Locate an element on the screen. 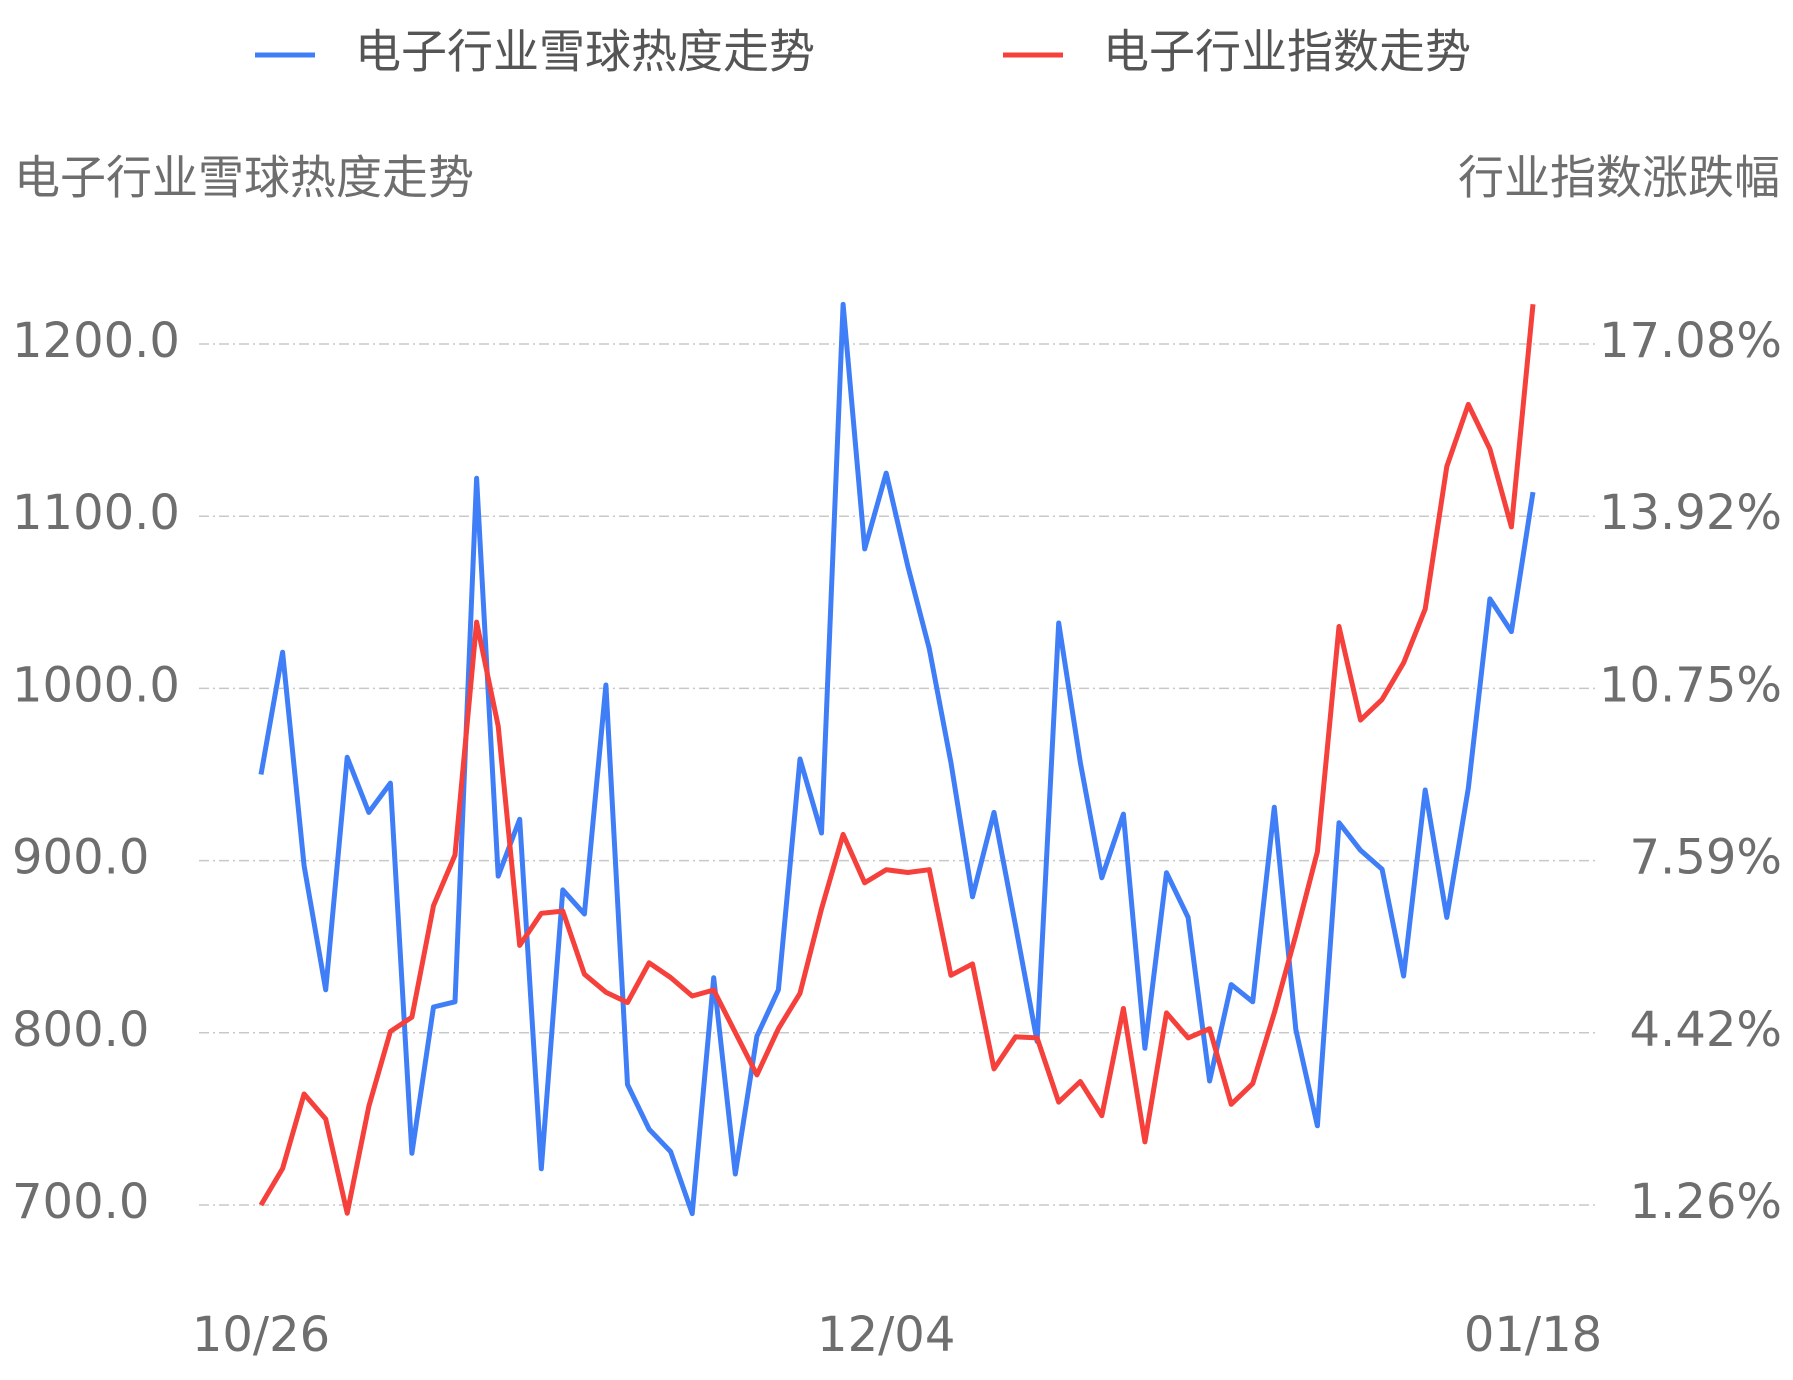 The height and width of the screenshot is (1380, 1793). y2-axis-title: 行业指数涨跌幅 is located at coordinates (1619, 178).